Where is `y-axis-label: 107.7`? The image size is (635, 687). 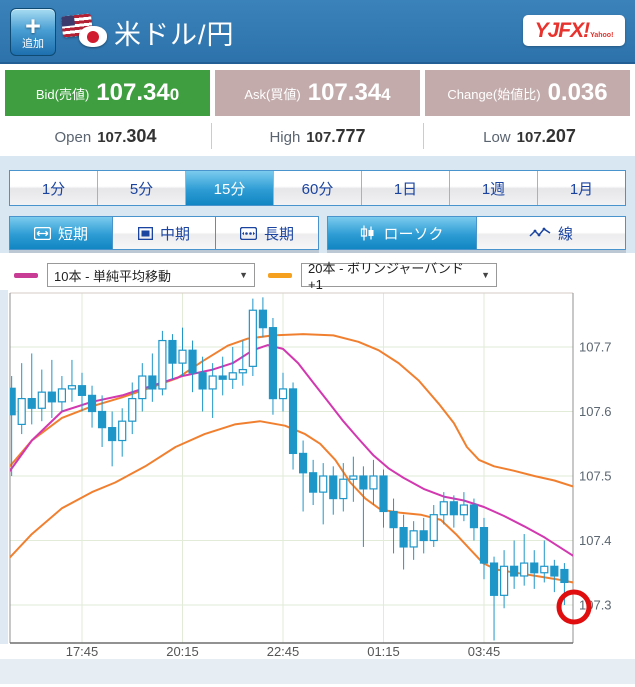
y-axis-label: 107.7 is located at coordinates (595, 347).